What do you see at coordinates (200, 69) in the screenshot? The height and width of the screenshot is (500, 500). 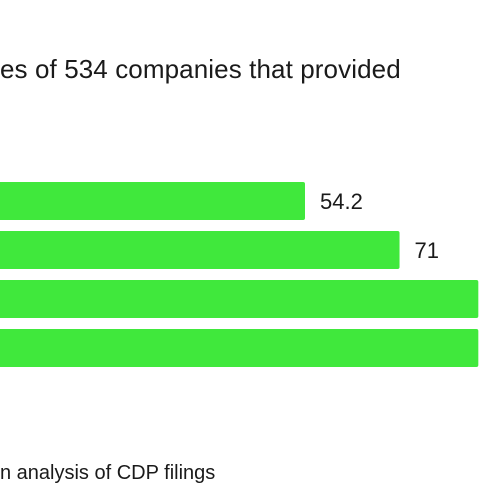 I see `chart-subtitle: es of 534 companies that provided` at bounding box center [200, 69].